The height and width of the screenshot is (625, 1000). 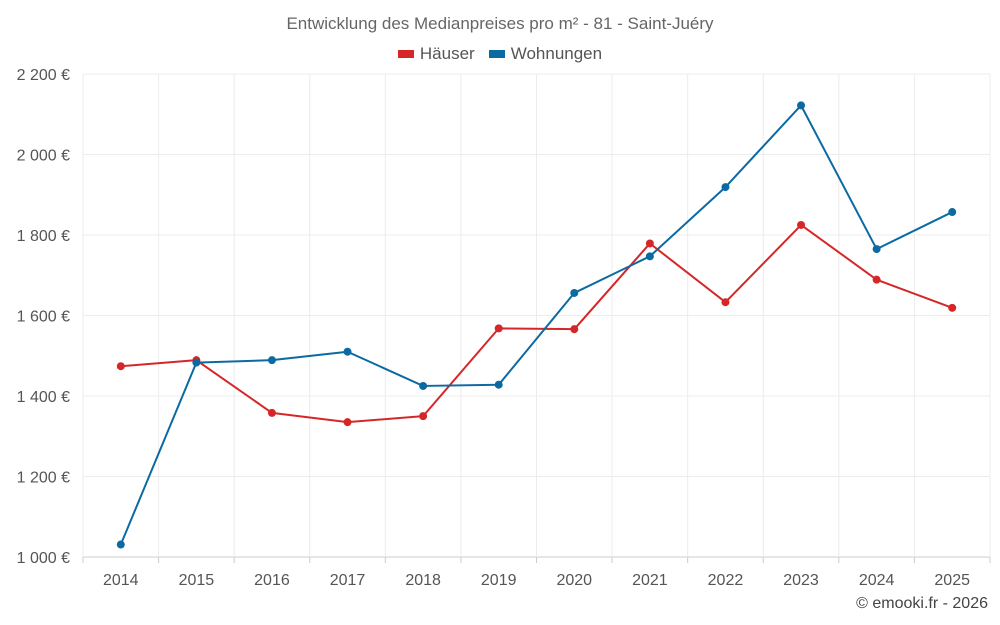 What do you see at coordinates (43, 156) in the screenshot?
I see `y-tick-label: 2 000 €` at bounding box center [43, 156].